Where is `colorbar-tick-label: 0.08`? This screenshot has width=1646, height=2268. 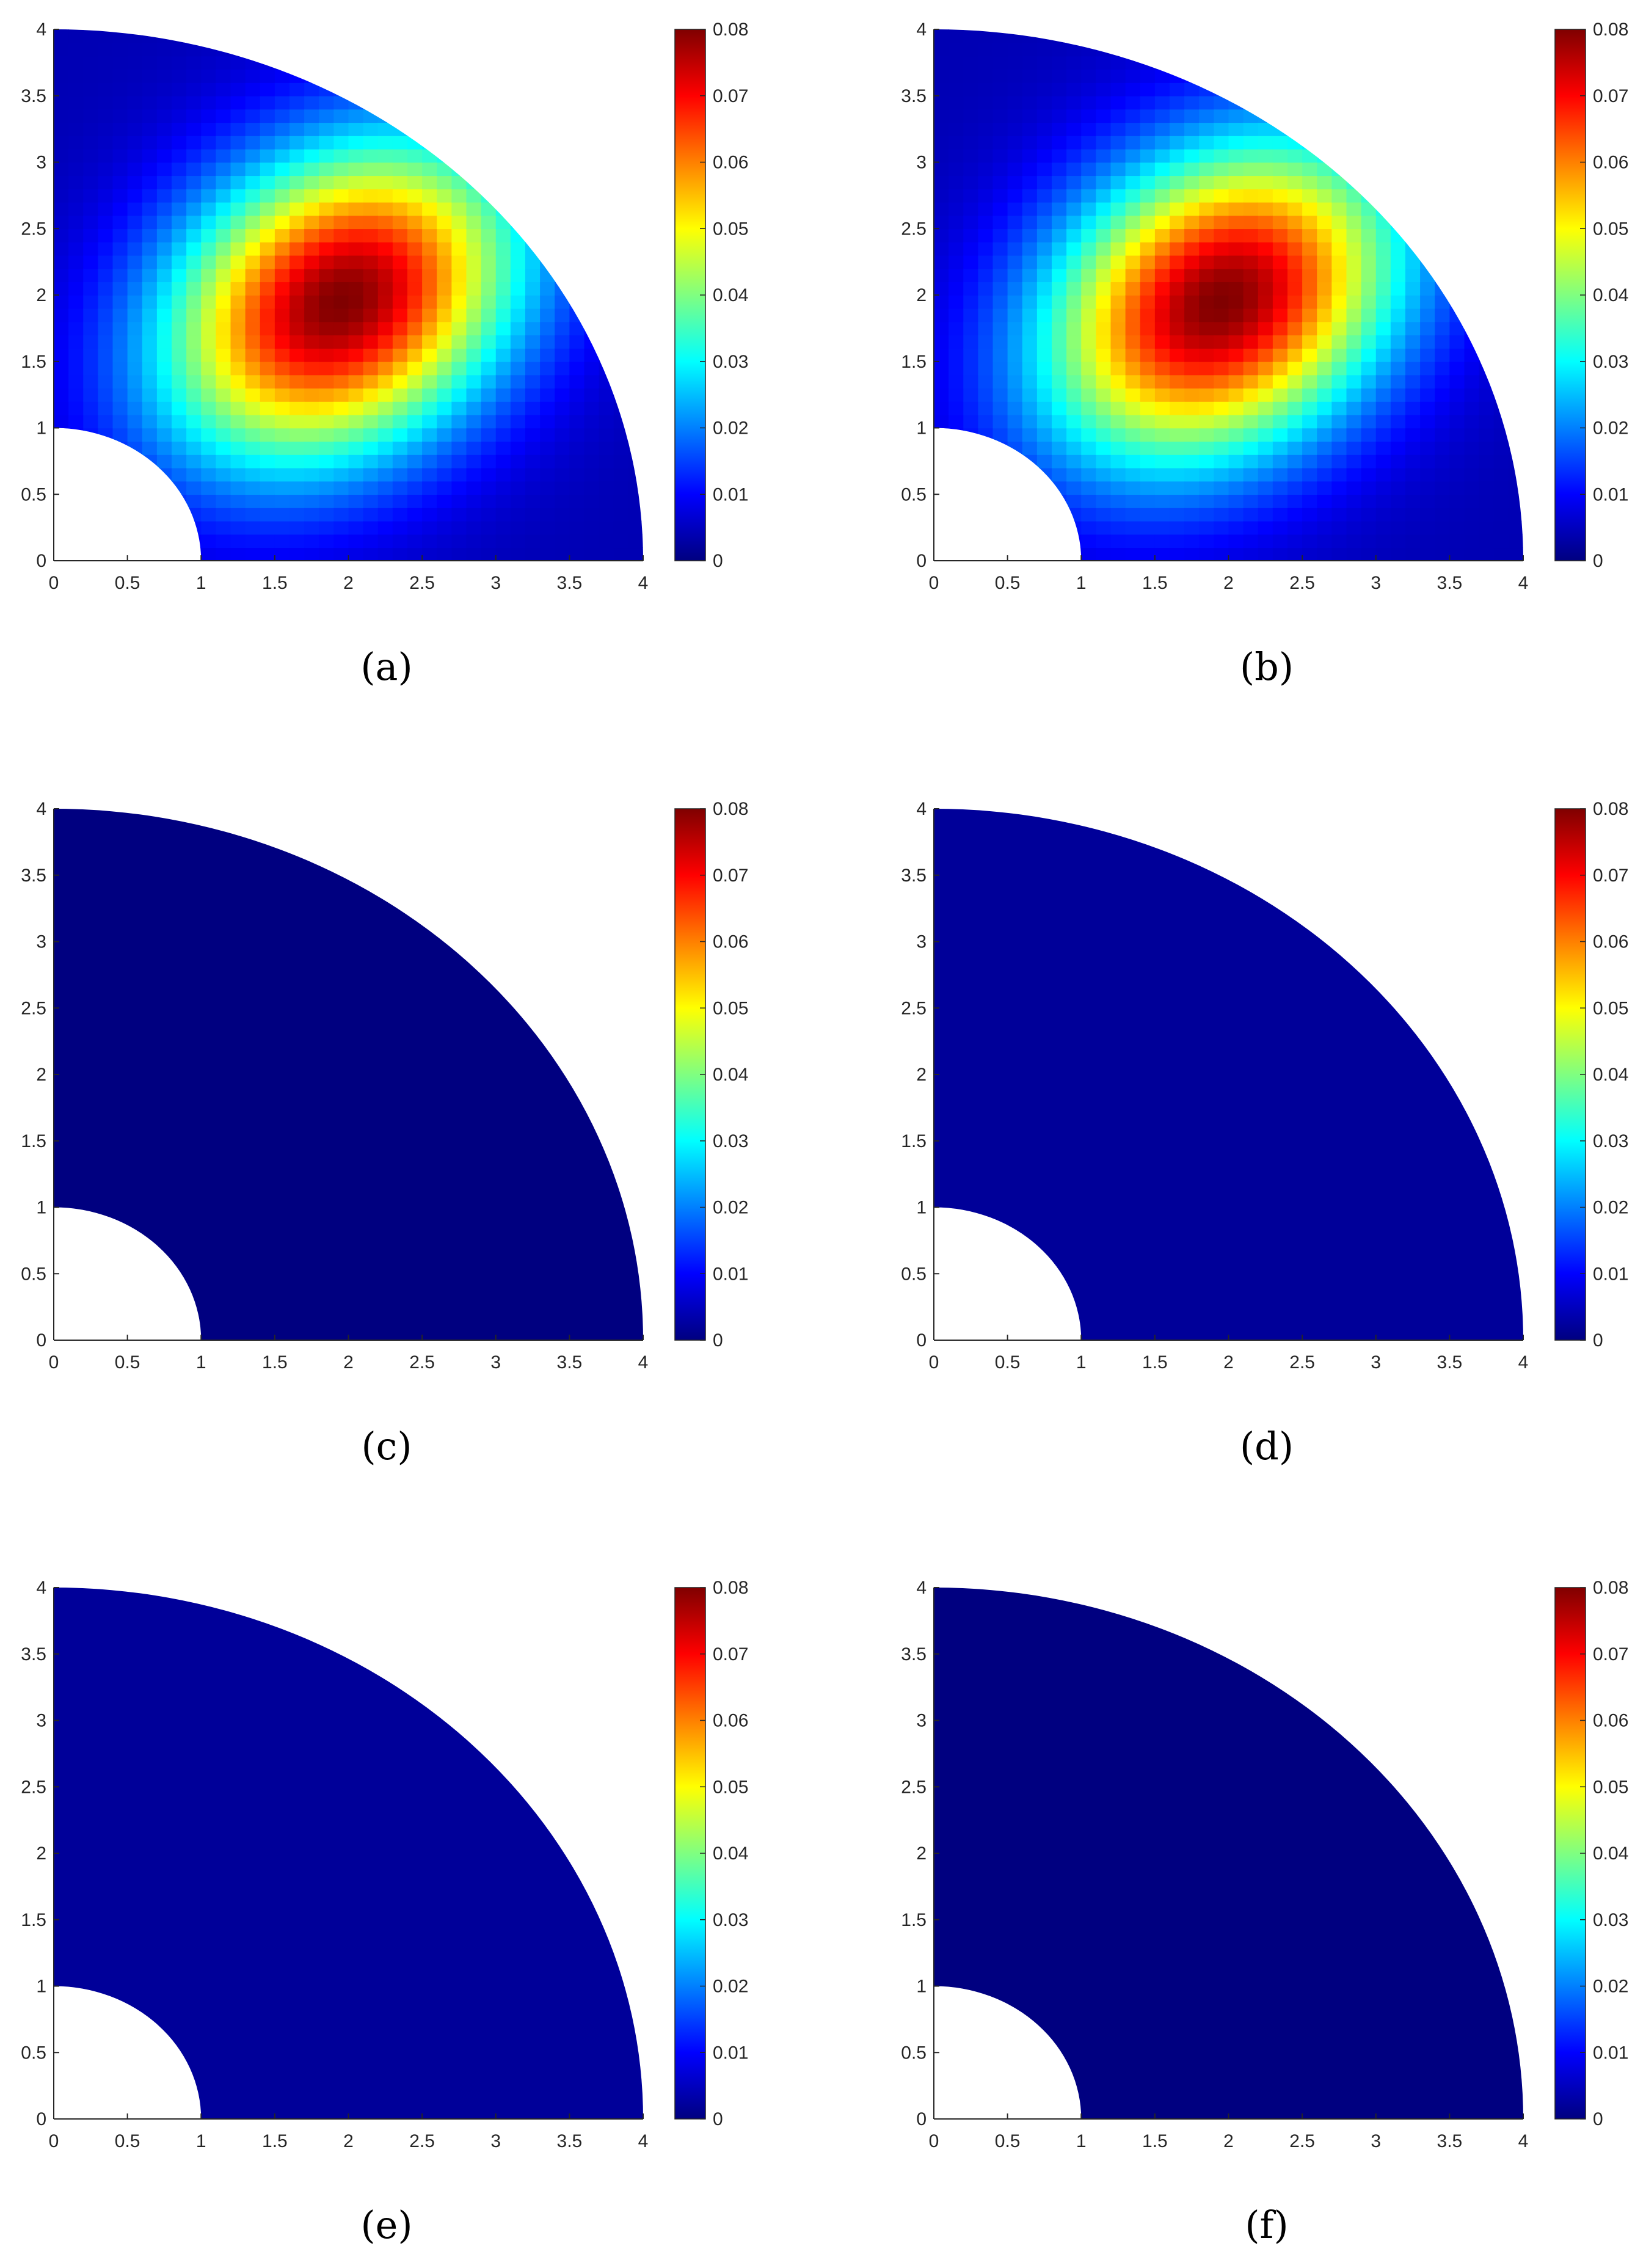
colorbar-tick-label: 0.08 is located at coordinates (730, 1588).